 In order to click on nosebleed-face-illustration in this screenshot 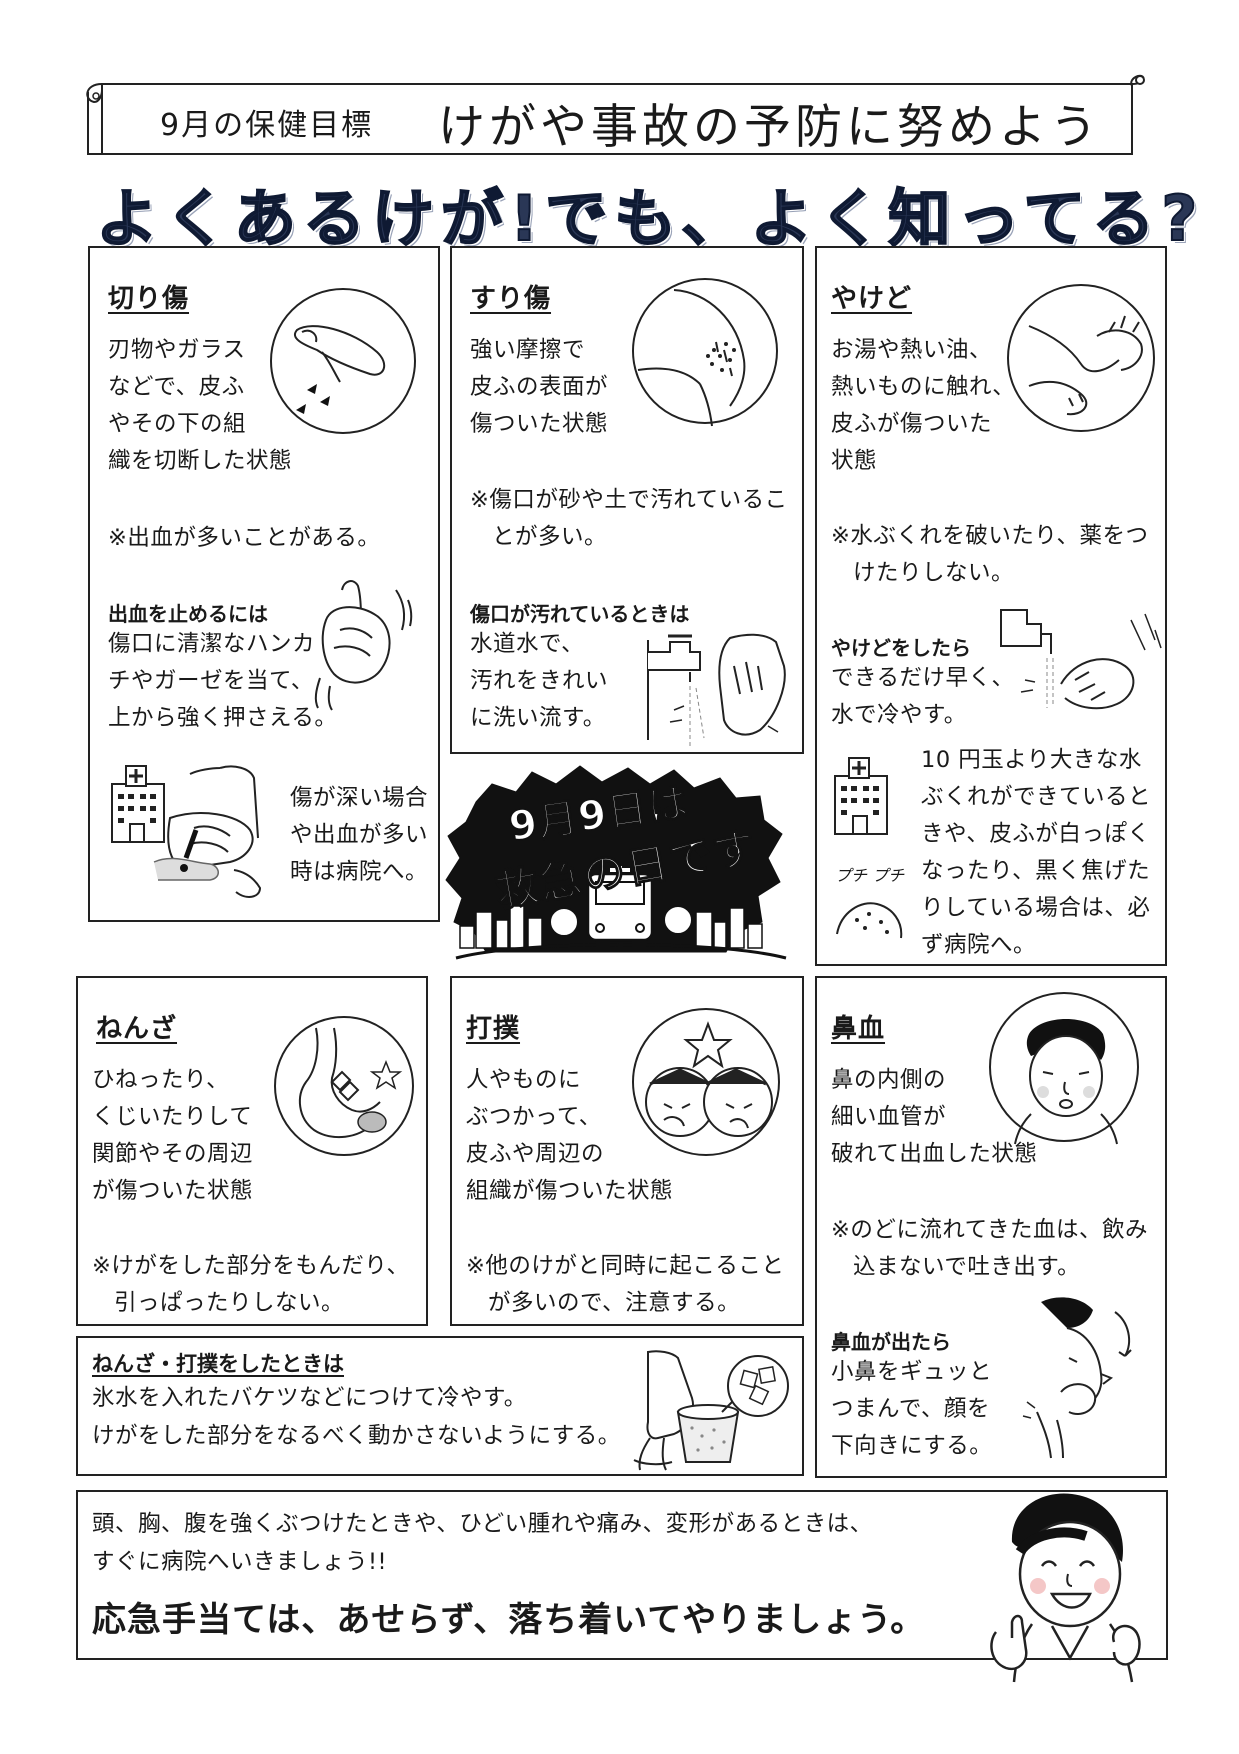, I will do `click(1064, 1068)`.